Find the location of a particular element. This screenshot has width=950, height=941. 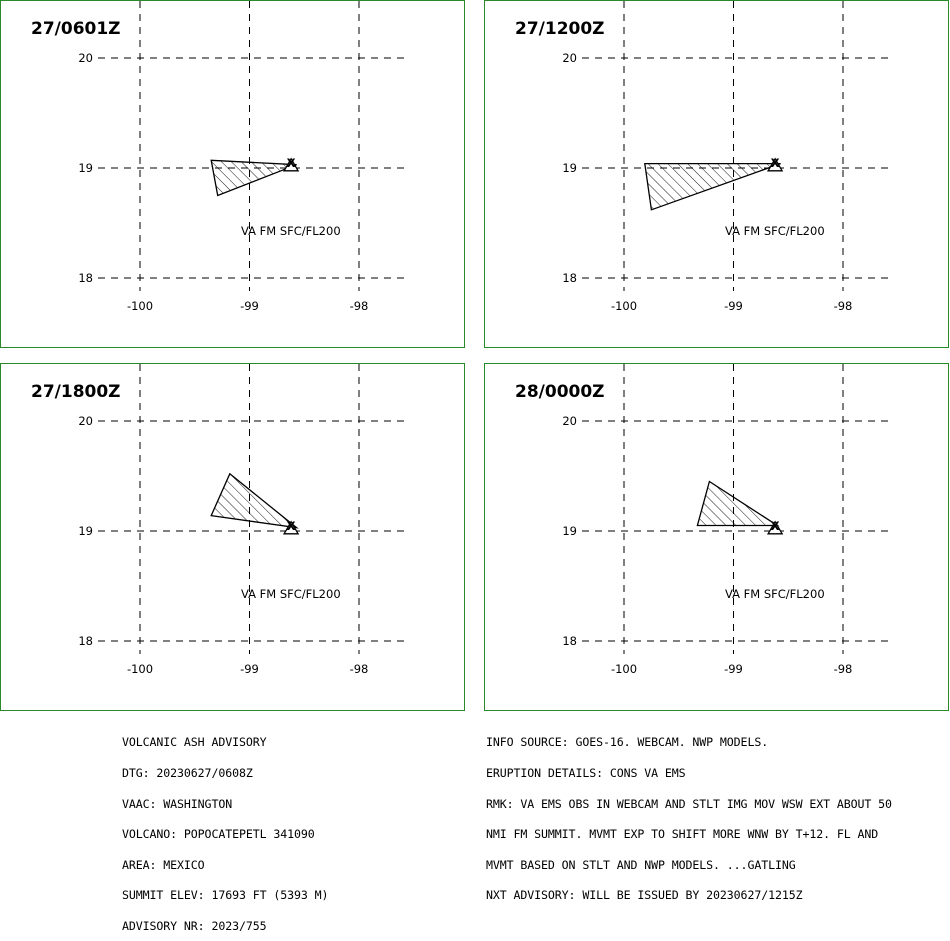

advisory-line: VOLCANO: POPOCATEPETL 341090 is located at coordinates (218, 834).